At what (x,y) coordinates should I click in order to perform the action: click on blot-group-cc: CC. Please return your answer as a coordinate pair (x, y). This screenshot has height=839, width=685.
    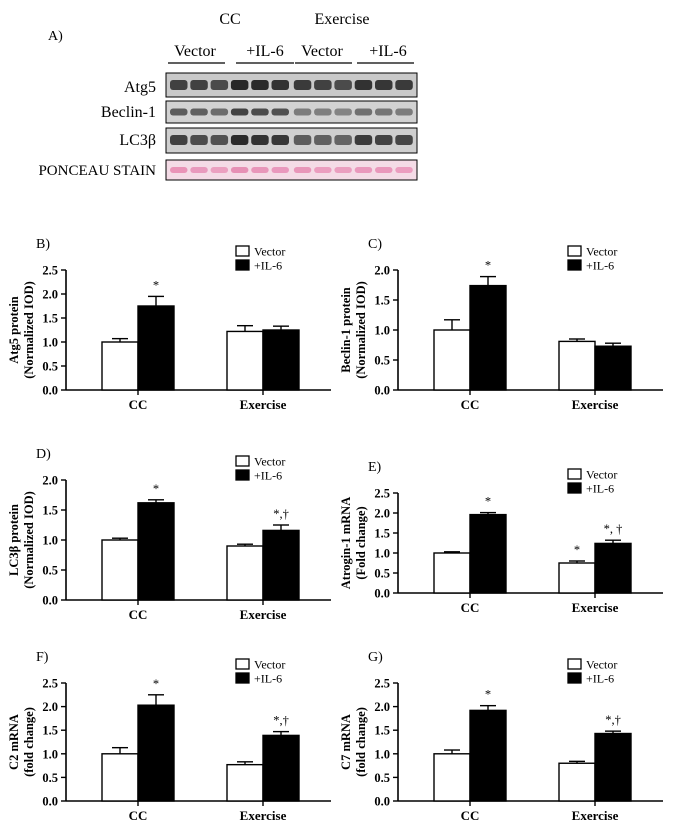
    Looking at the image, I should click on (229, 19).